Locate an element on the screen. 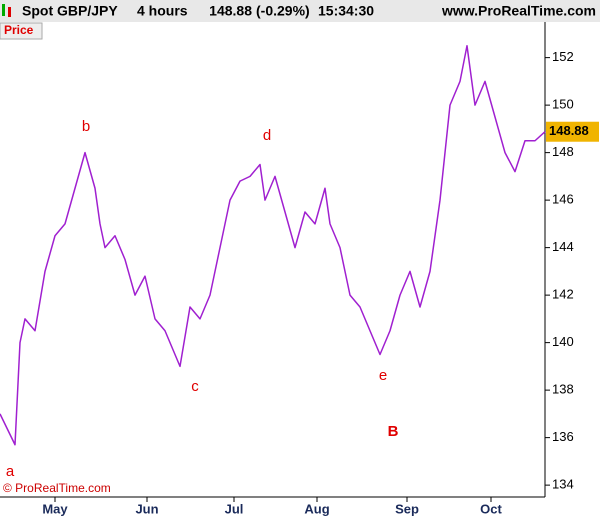 This screenshot has width=600, height=519. y-tick-label: 142 is located at coordinates (563, 294).